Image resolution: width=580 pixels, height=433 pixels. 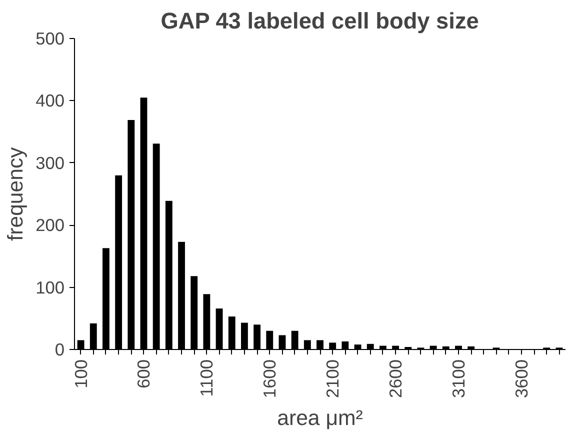 I want to click on x-tick-label: 2100, so click(x=332, y=378).